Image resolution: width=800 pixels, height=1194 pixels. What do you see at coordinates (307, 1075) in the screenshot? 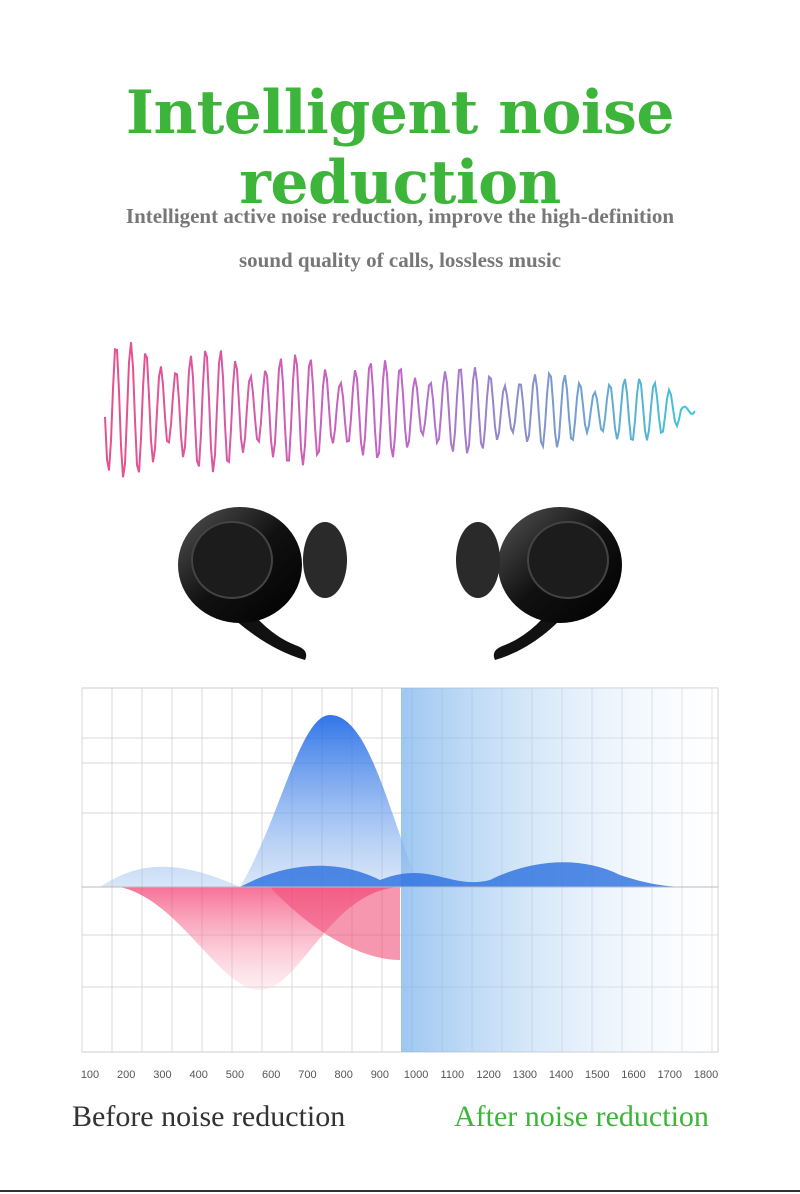
I see `x-axis-label: 700` at bounding box center [307, 1075].